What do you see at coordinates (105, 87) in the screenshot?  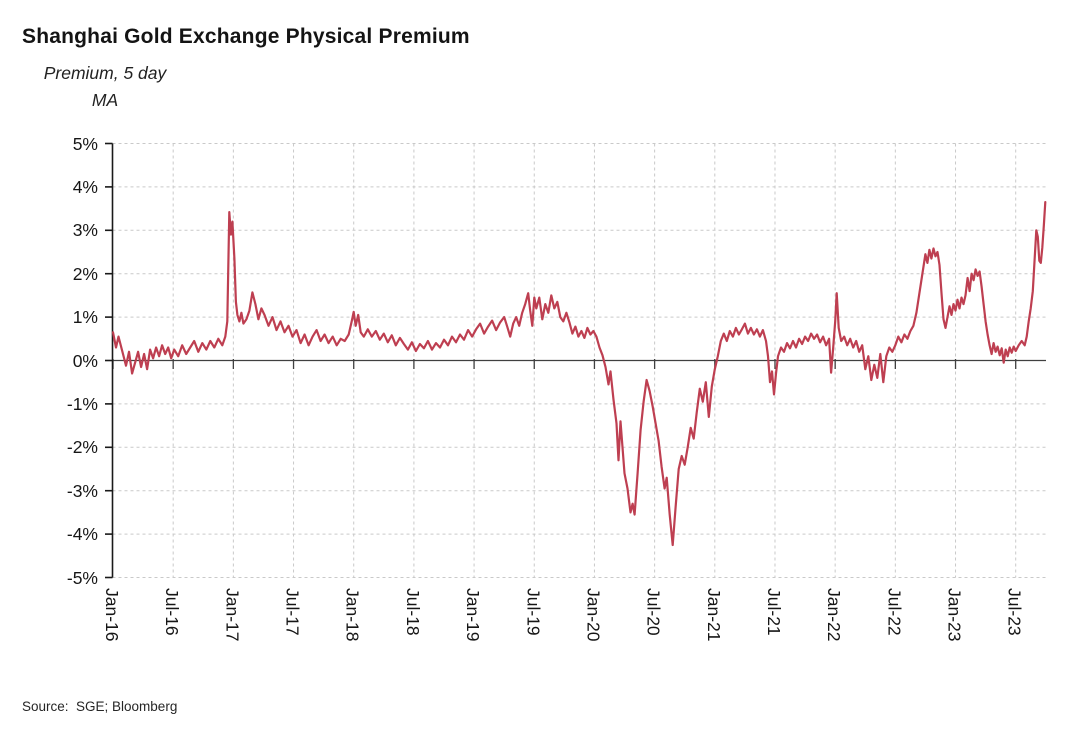 I see `y-axis-title: Premium, 5 day MA` at bounding box center [105, 87].